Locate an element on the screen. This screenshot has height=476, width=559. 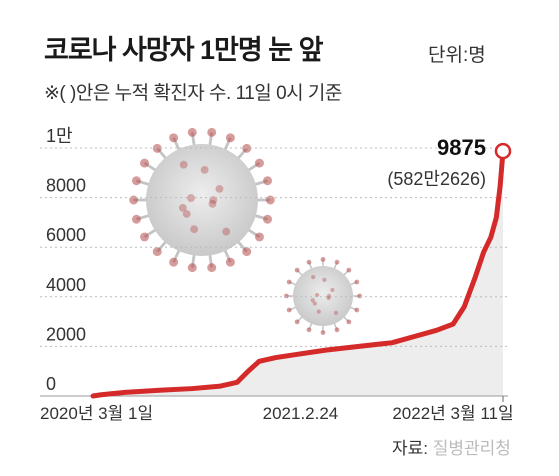
x-tick-label: 2021.2.24 is located at coordinates (301, 413).